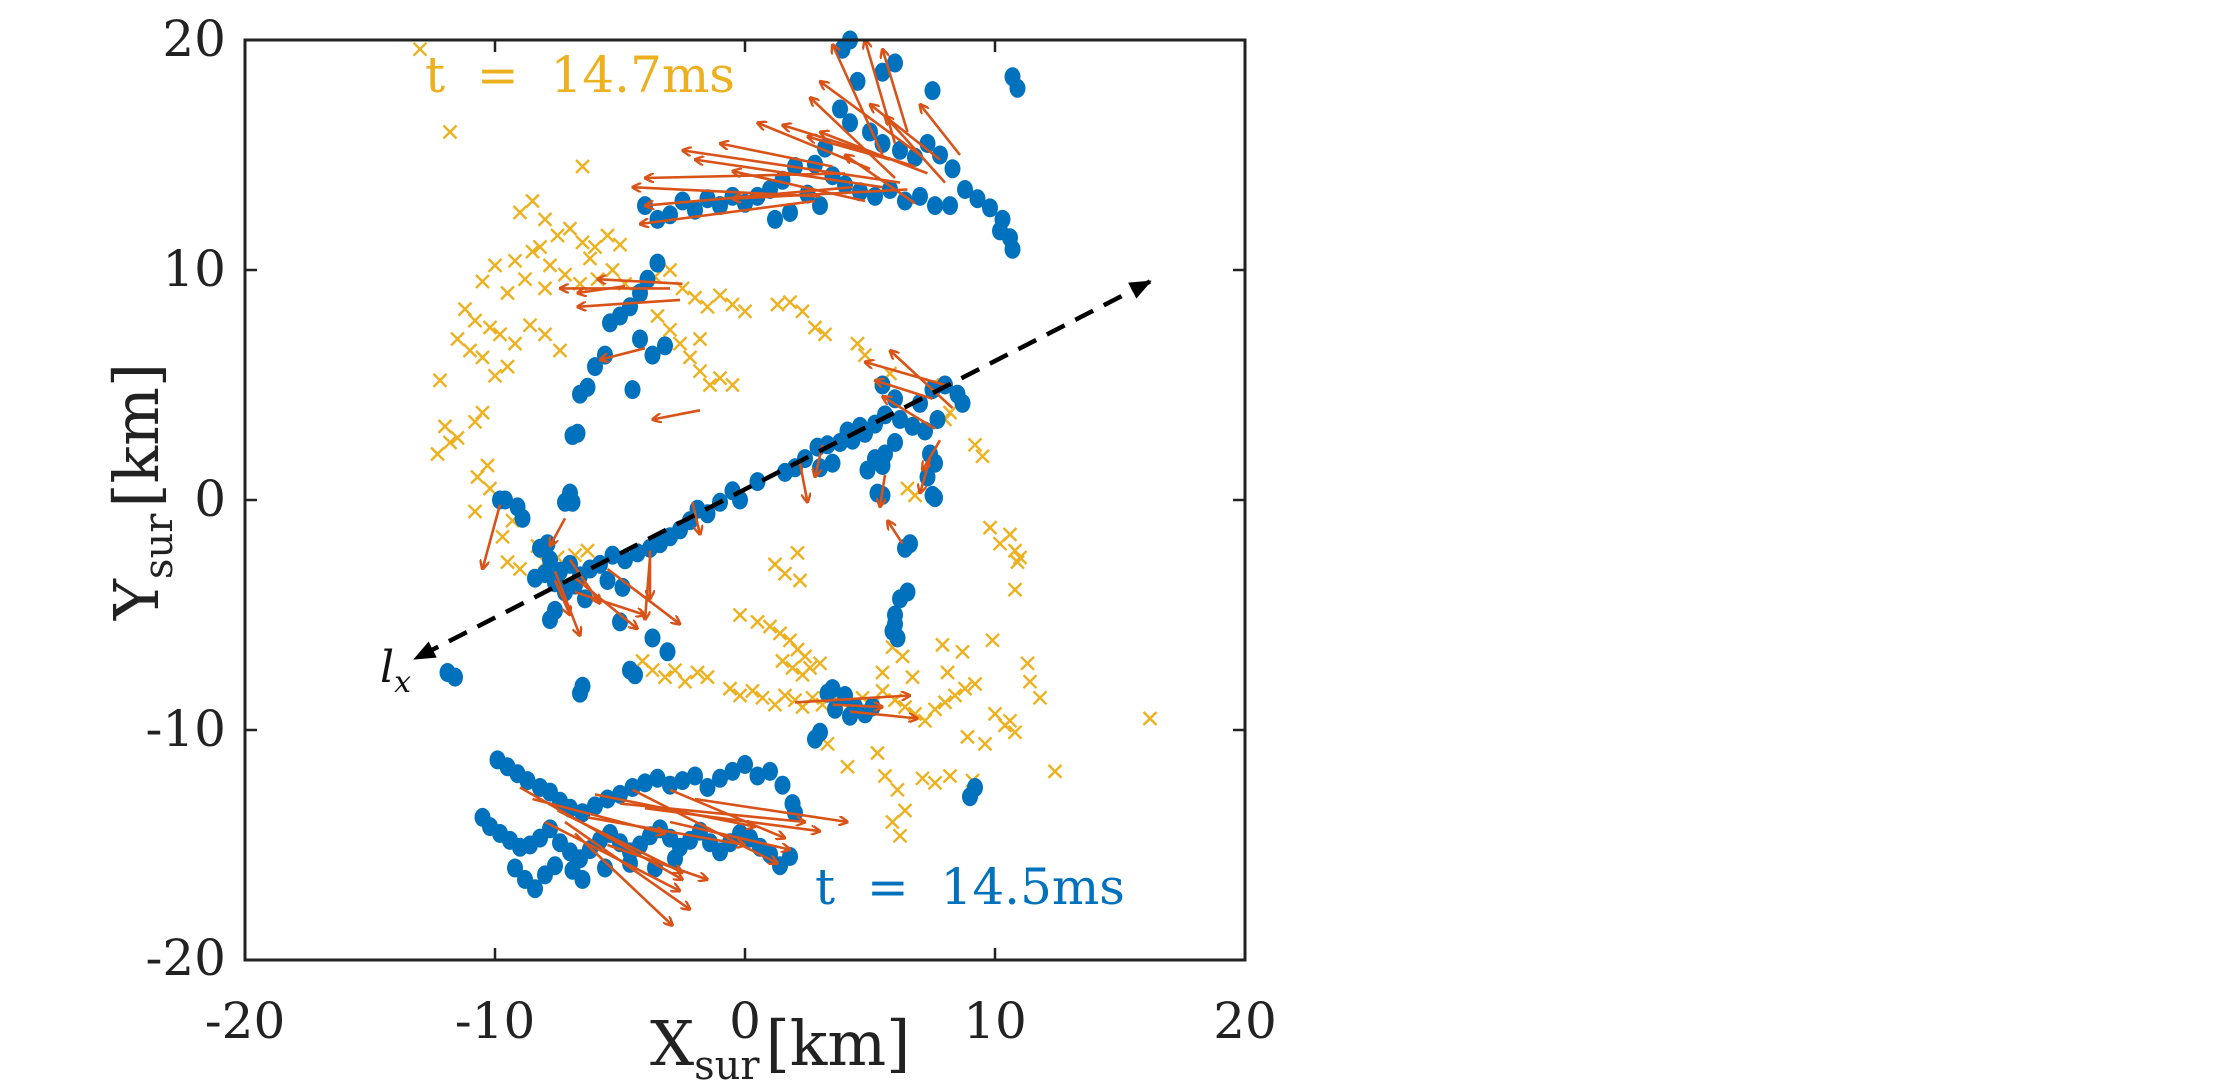 The image size is (2226, 1084). Describe the element at coordinates (782, 470) in the screenshot. I see `lx-direction-line` at that location.